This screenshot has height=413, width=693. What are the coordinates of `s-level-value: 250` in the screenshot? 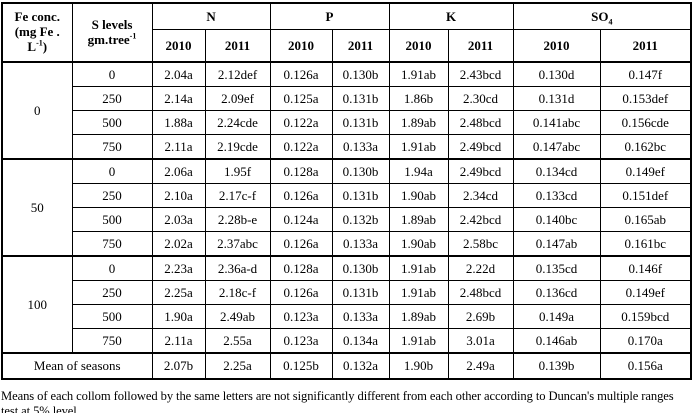 It's located at (112, 292).